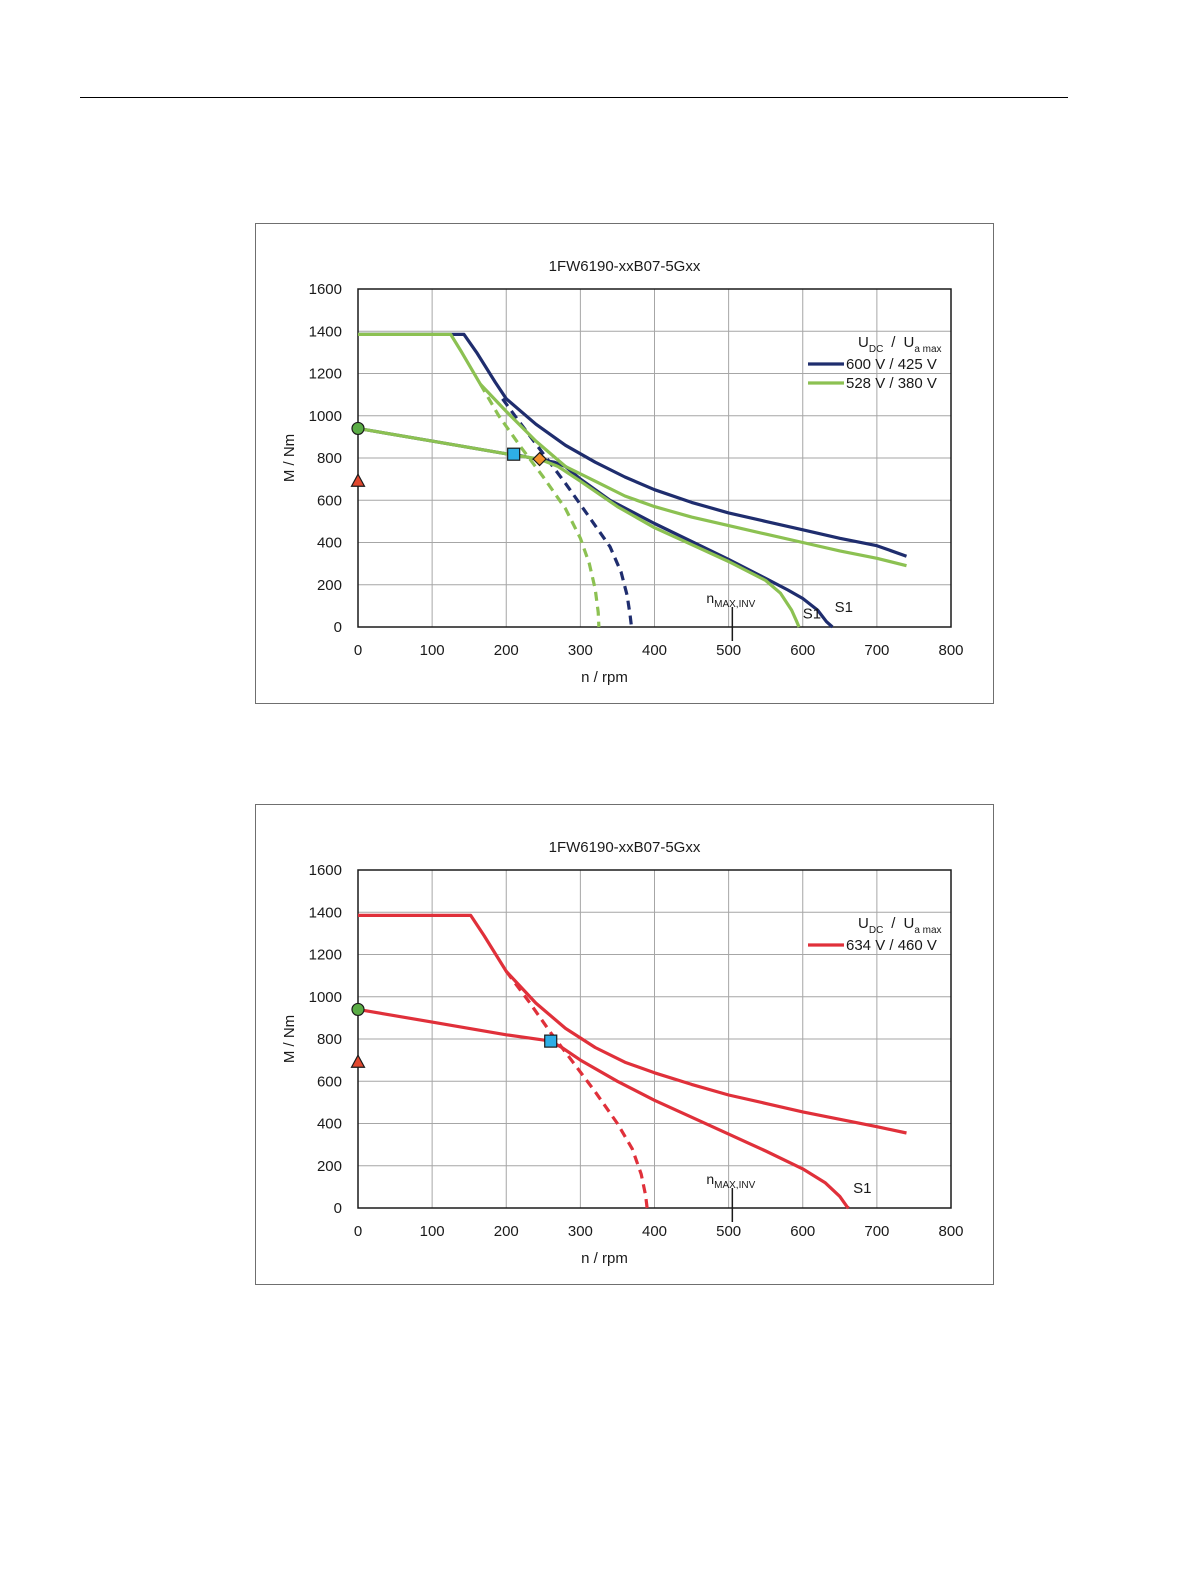 The width and height of the screenshot is (1191, 1587). I want to click on marker-diamond, so click(539, 459).